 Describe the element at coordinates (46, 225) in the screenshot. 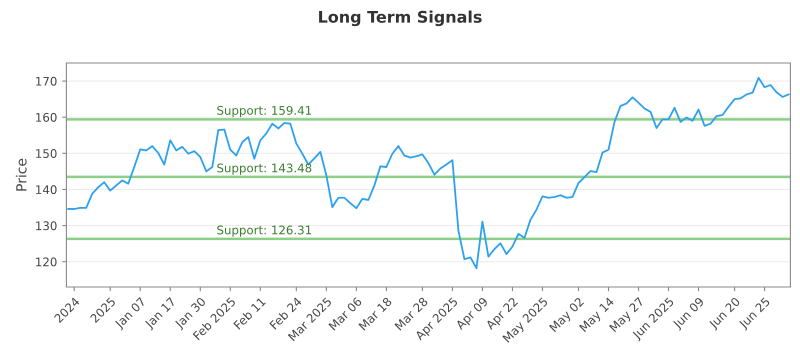

I see `y-tick-label: 130` at that location.